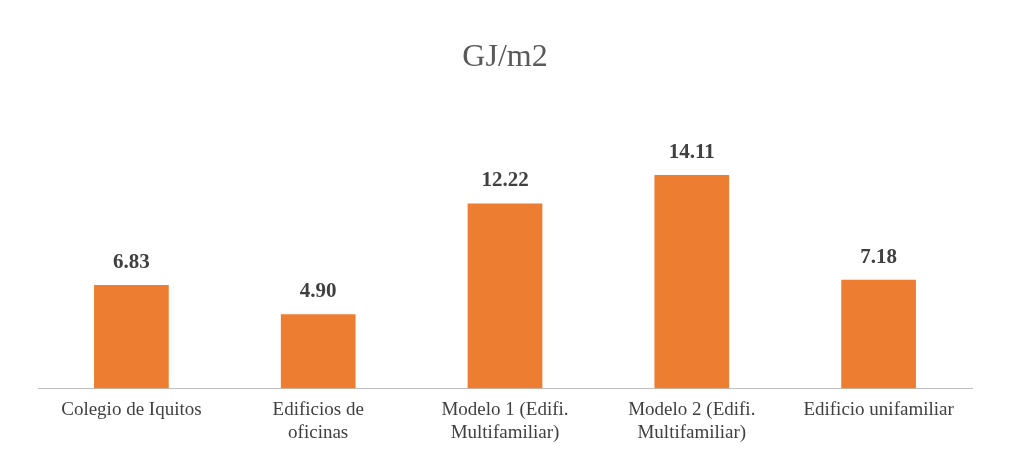 This screenshot has width=1010, height=467. Describe the element at coordinates (505, 179) in the screenshot. I see `data-label: 12.22` at that location.